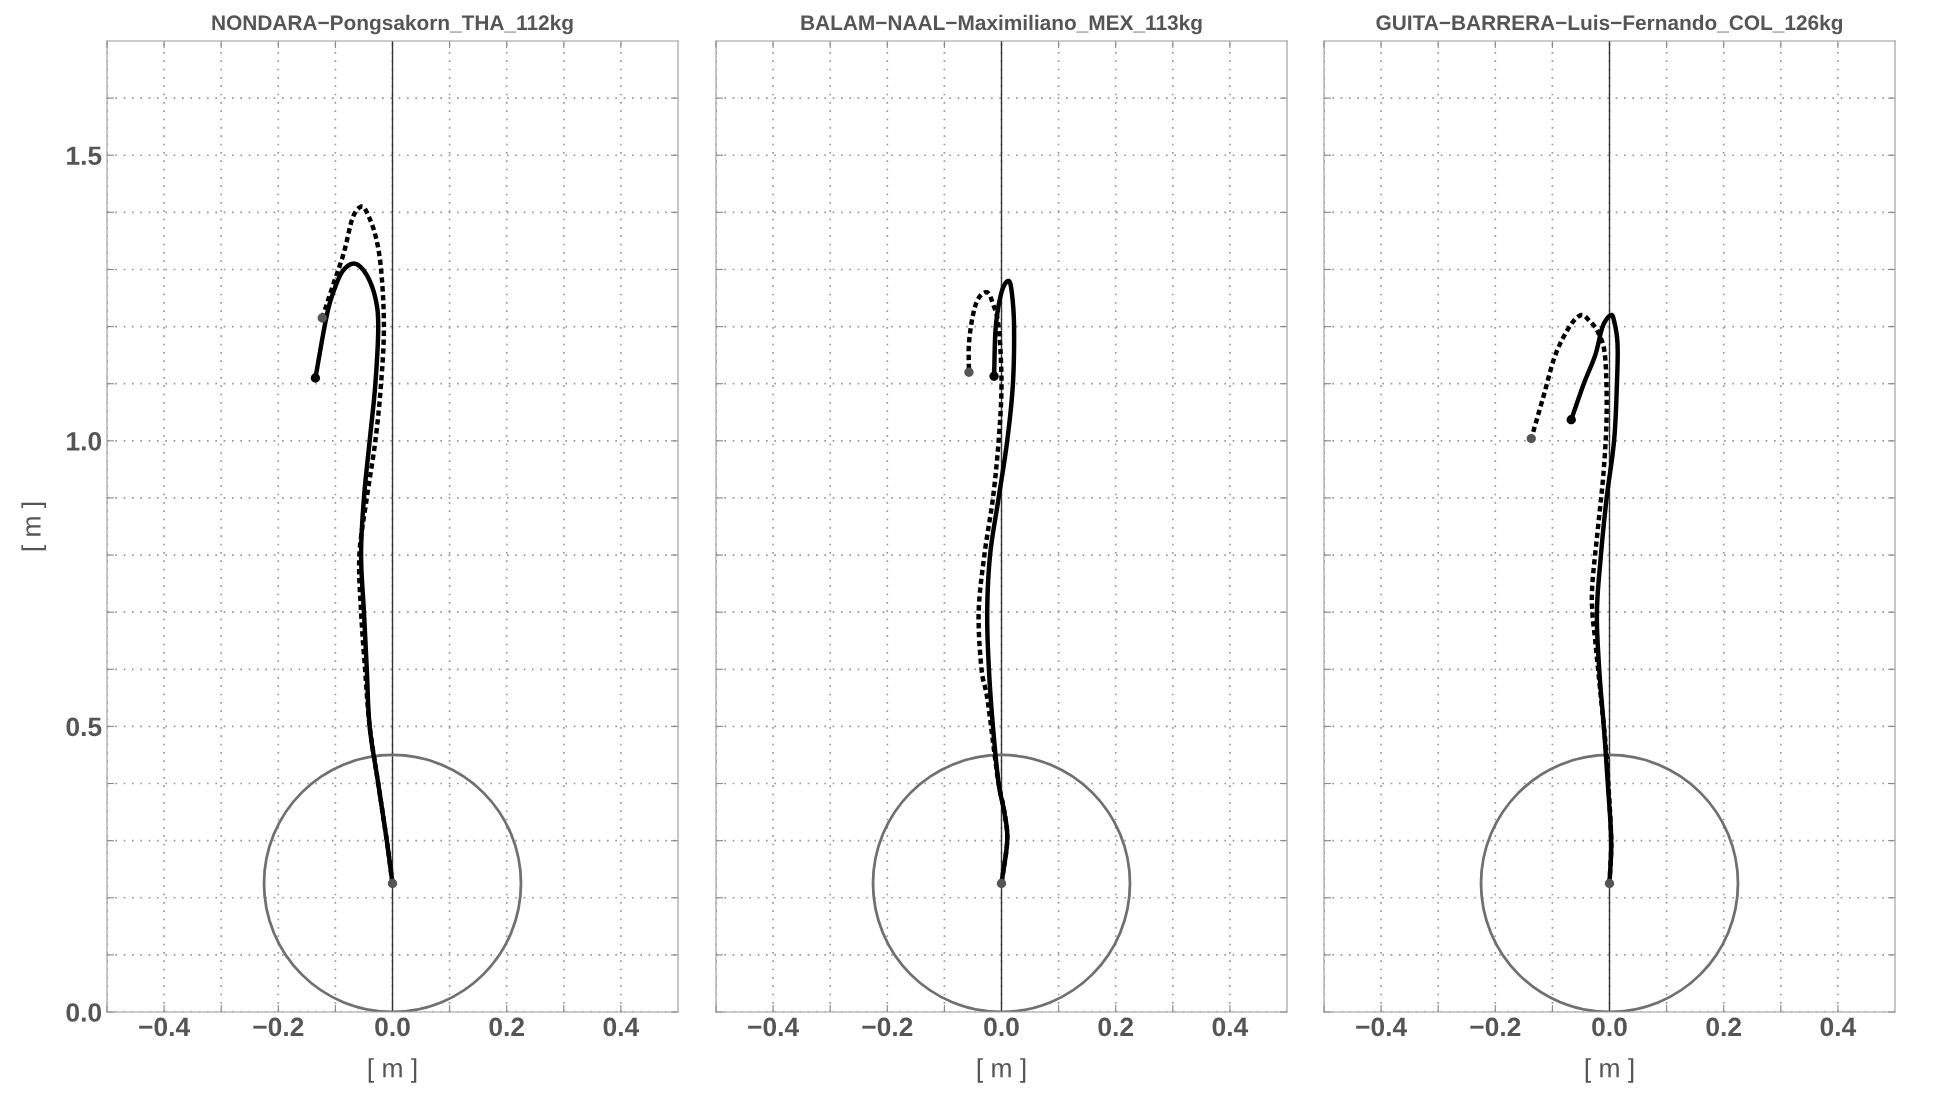 The height and width of the screenshot is (1102, 1948). Describe the element at coordinates (84, 1012) in the screenshot. I see `y-tick-label: 0.0` at that location.